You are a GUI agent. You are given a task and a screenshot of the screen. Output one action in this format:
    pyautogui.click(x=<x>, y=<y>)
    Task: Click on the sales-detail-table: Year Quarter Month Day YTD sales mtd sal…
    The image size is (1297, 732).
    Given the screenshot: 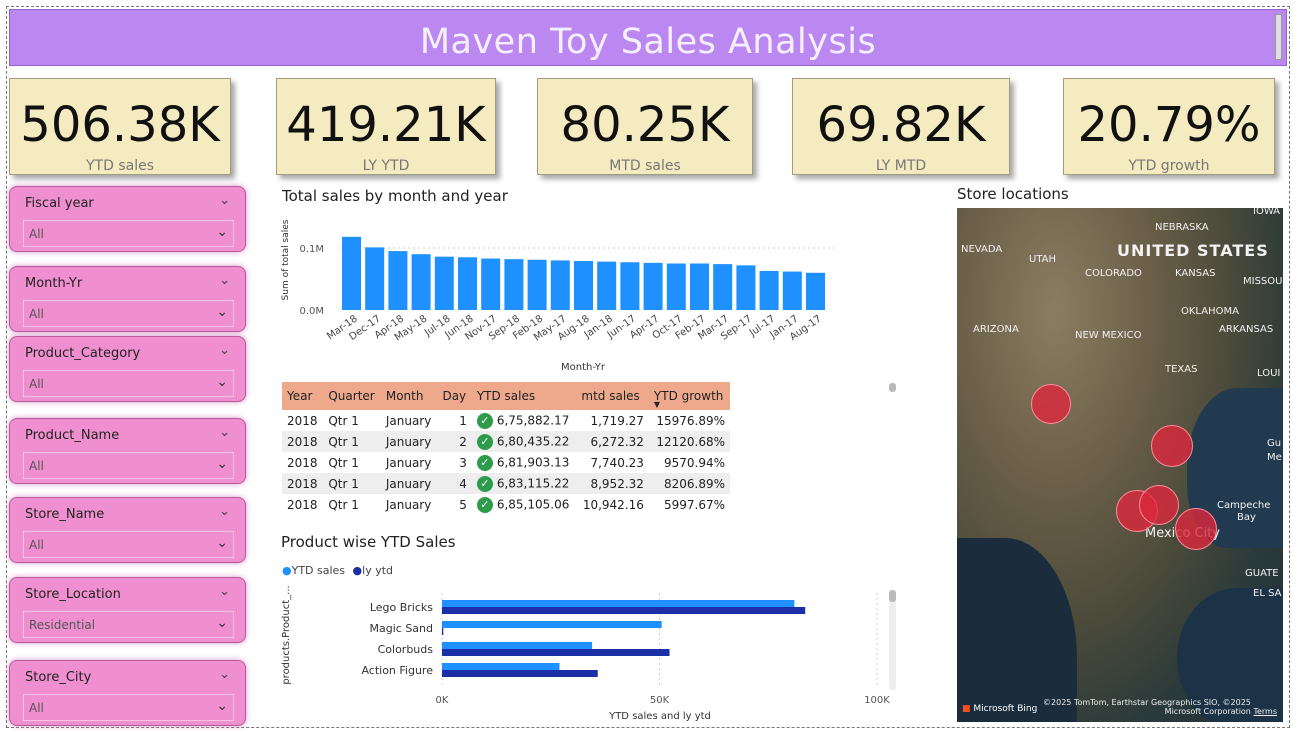 What is the action you would take?
    pyautogui.click(x=506, y=448)
    